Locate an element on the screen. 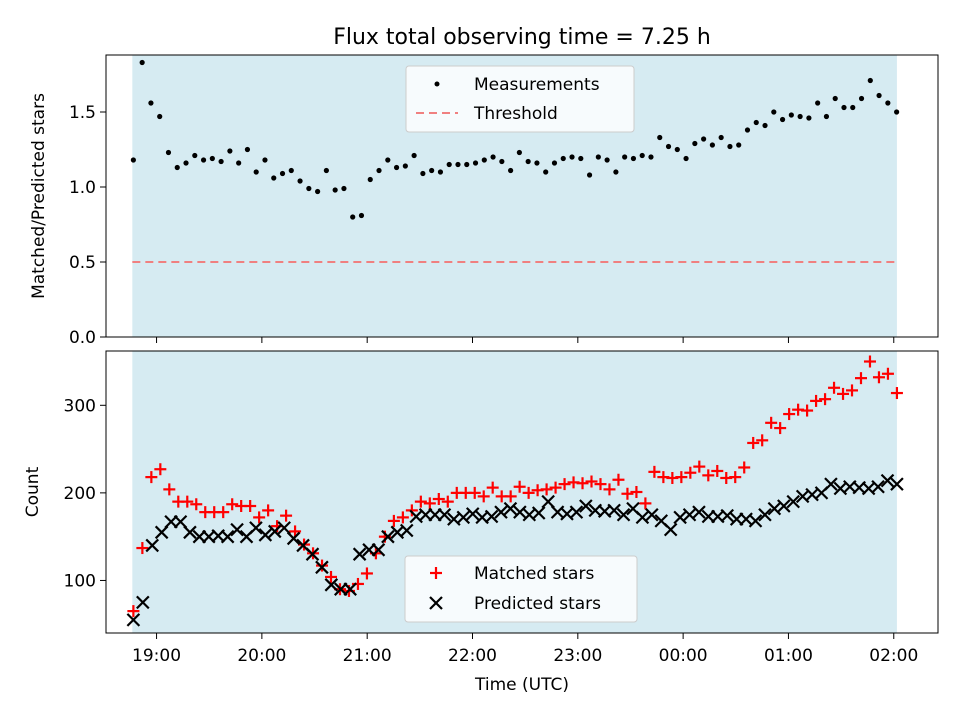 This screenshot has width=960, height=720. legend-measurements-marker is located at coordinates (437, 84).